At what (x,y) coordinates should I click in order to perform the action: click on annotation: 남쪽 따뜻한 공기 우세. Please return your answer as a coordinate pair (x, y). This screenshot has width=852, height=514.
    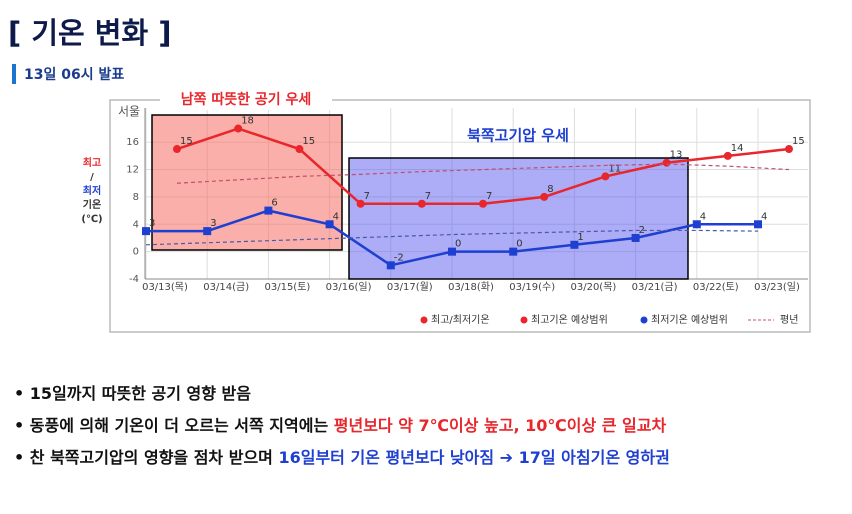
    Looking at the image, I should click on (246, 99).